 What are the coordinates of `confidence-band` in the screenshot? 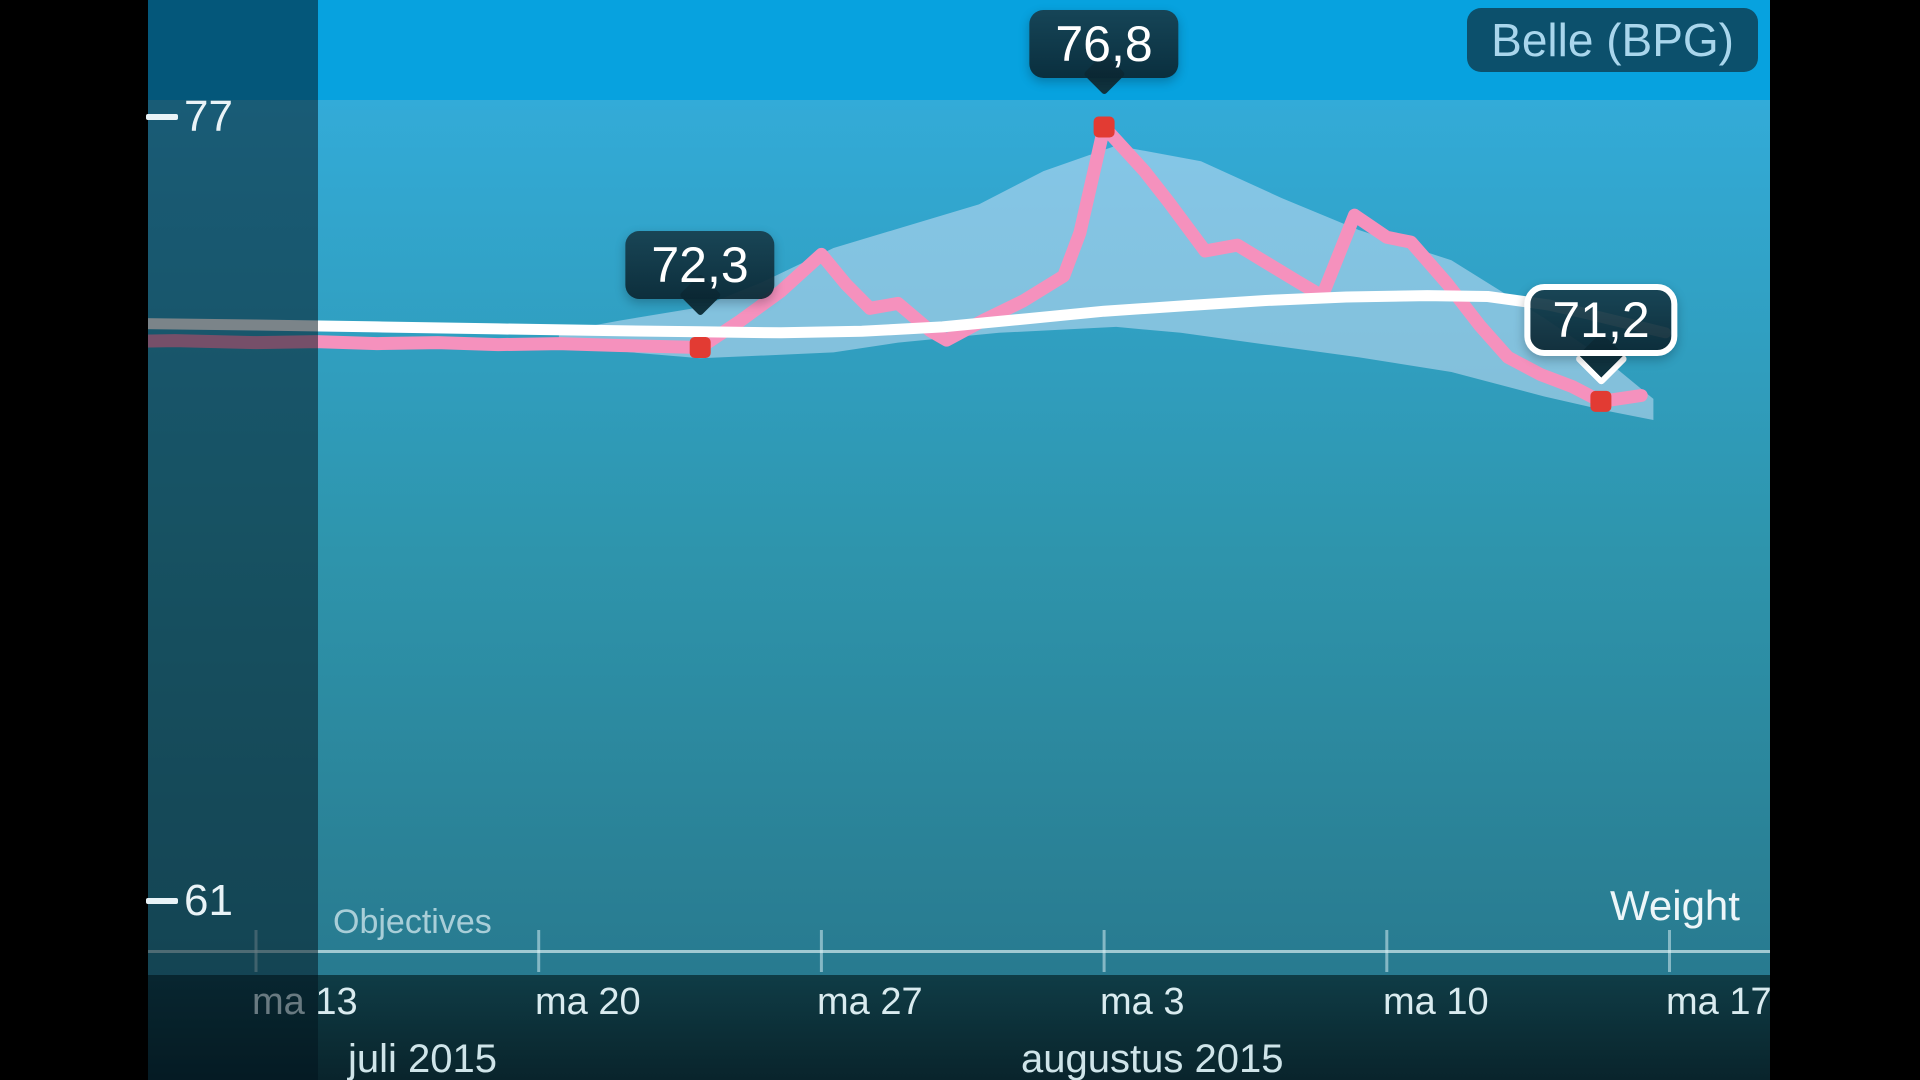 It's located at (1106, 282).